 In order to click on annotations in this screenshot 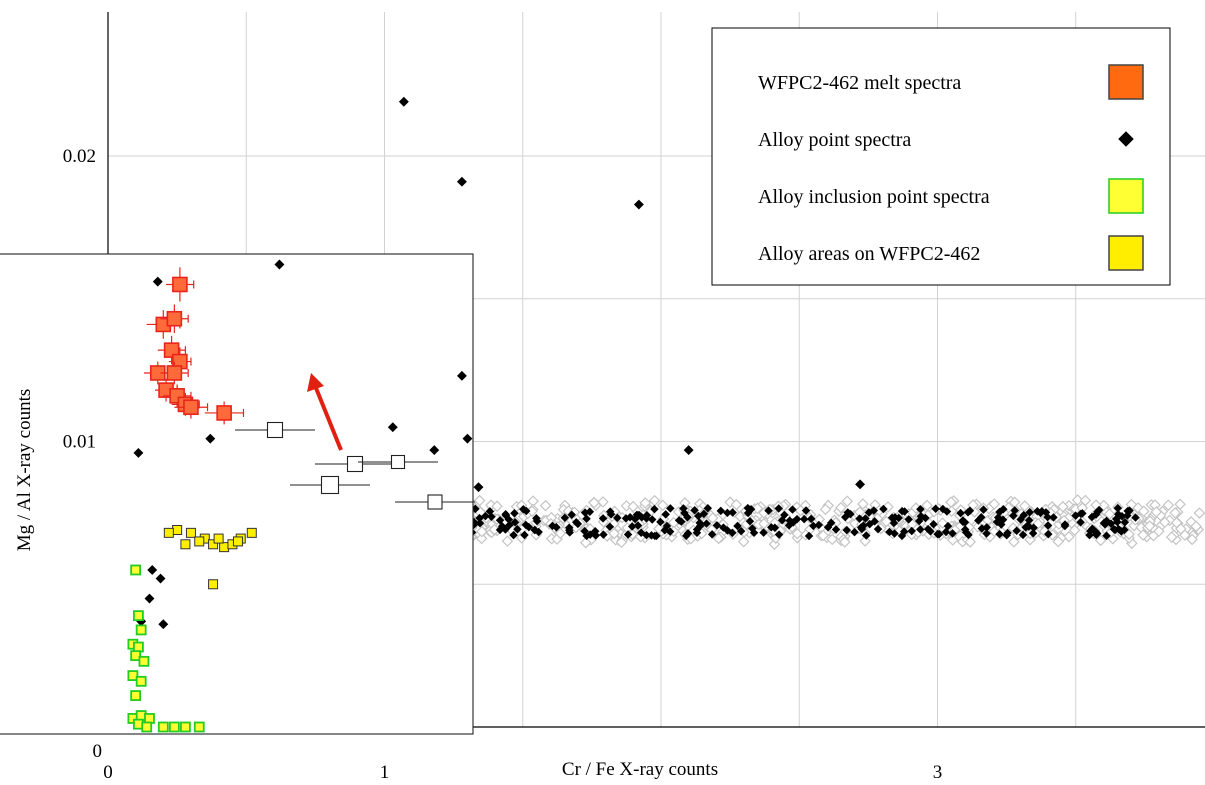, I will do `click(325, 412)`.